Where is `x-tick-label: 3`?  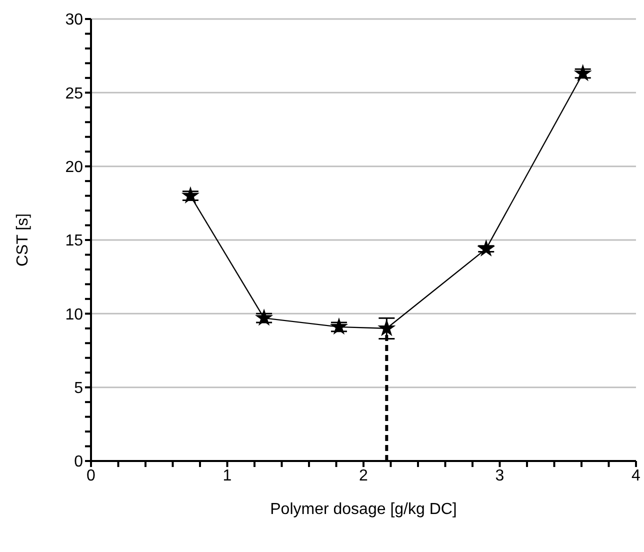 x-tick-label: 3 is located at coordinates (499, 475).